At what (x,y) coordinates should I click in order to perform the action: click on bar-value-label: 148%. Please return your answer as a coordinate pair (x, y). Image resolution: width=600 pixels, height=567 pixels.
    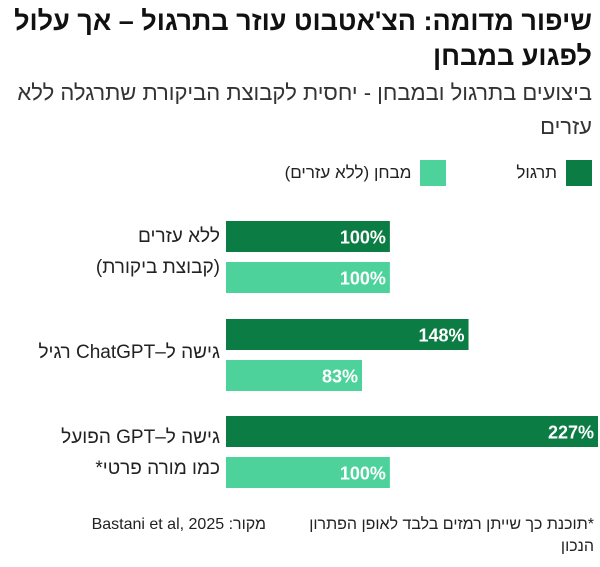
    Looking at the image, I should click on (441, 336).